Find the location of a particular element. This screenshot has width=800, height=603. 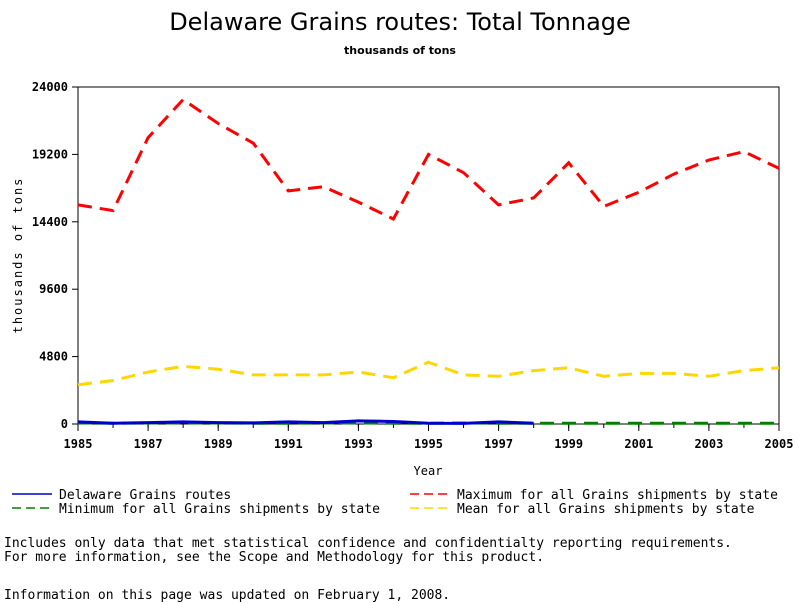

x-tick-label: 1995 is located at coordinates (428, 444).